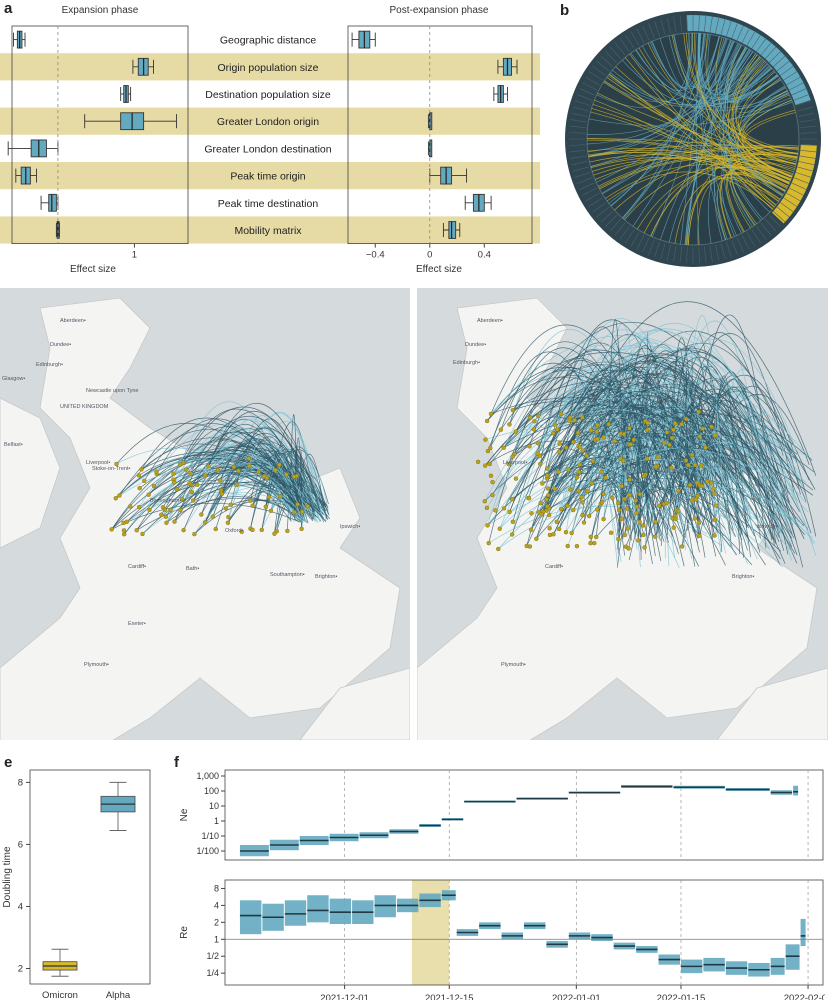 The image size is (828, 1000). What do you see at coordinates (134, 255) in the screenshot?
I see `x-tick-label: 1` at bounding box center [134, 255].